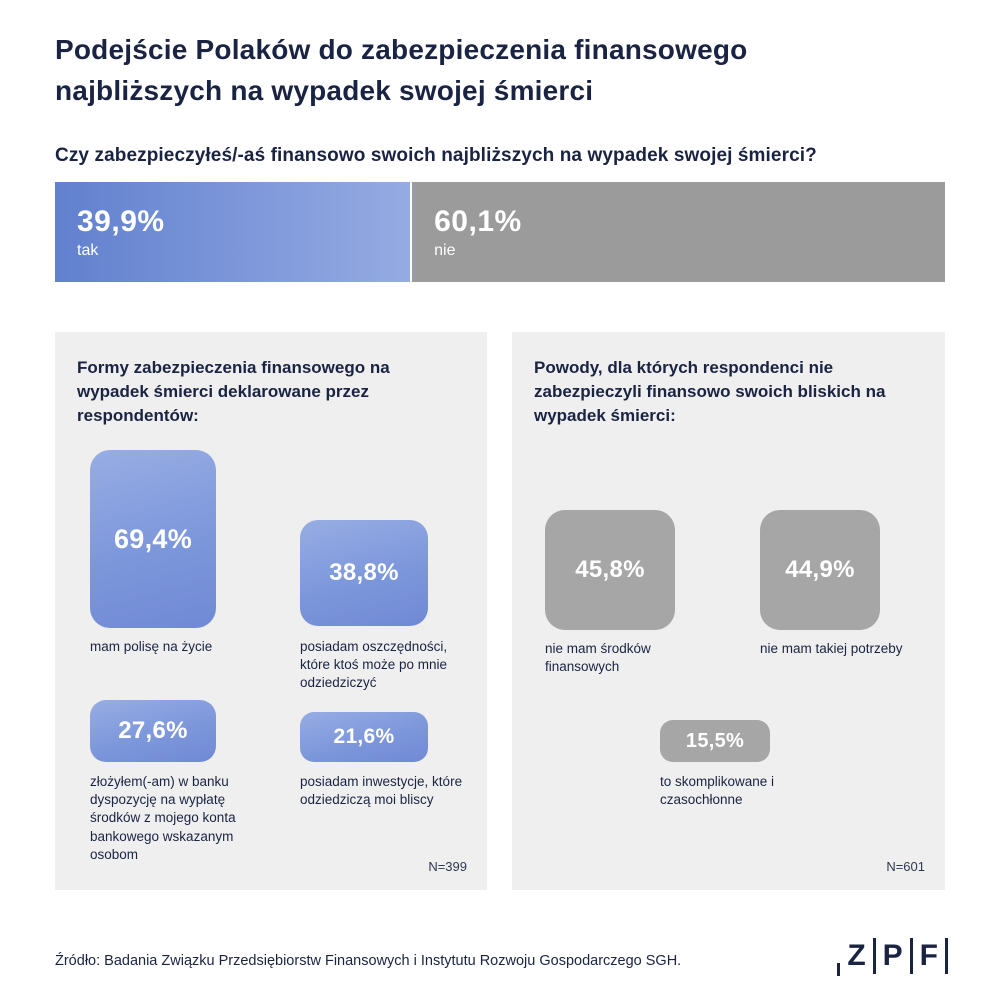 This screenshot has width=1000, height=1000. What do you see at coordinates (831, 648) in the screenshot?
I see `tile-brak-potrzeby-label: nie mam takiej potrzeby` at bounding box center [831, 648].